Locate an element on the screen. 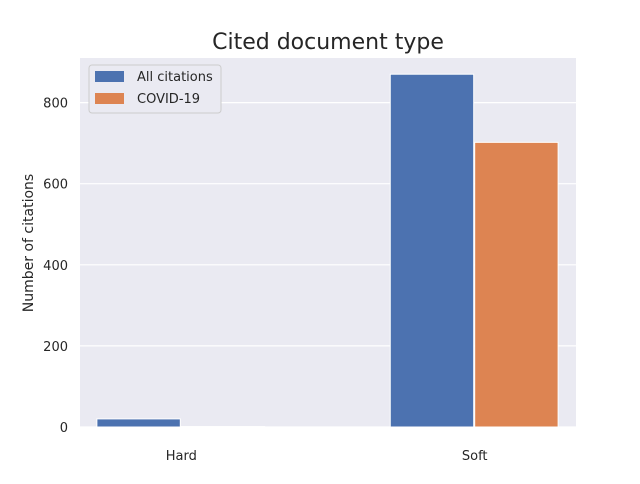  x-tick-labels: Hard Soft is located at coordinates (327, 456).